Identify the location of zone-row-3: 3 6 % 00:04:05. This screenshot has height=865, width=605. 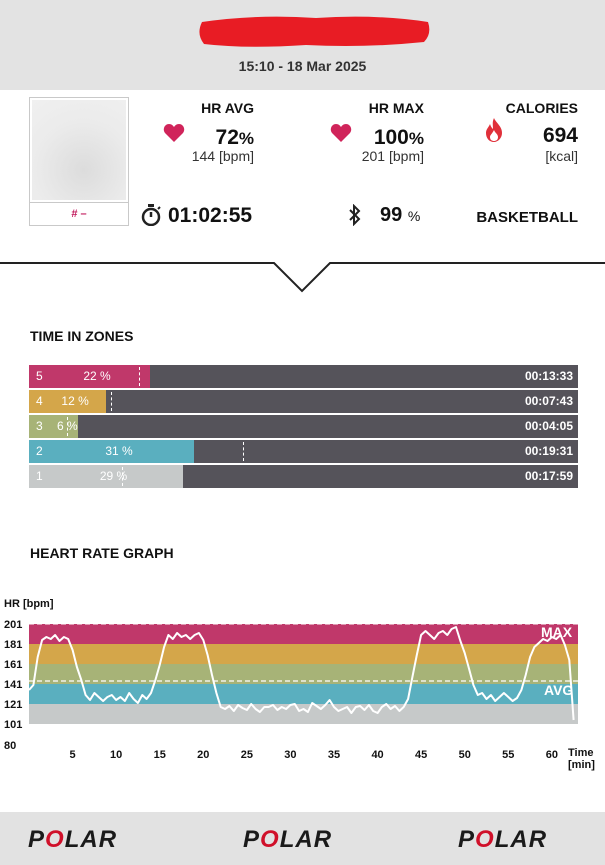
(303, 426).